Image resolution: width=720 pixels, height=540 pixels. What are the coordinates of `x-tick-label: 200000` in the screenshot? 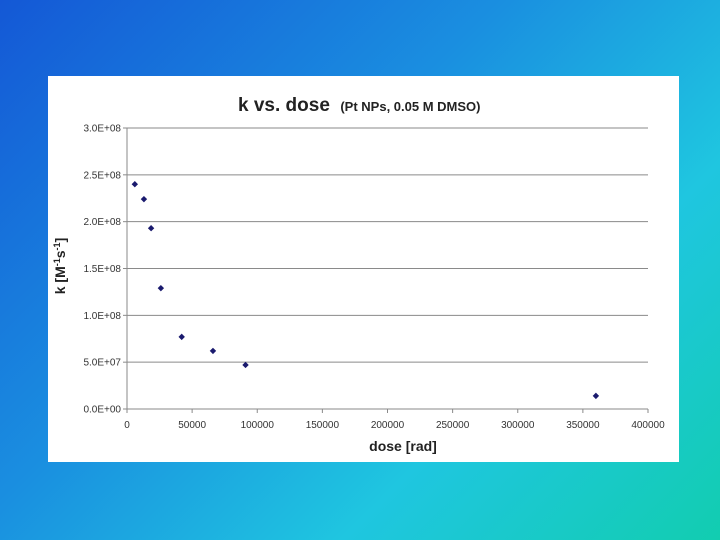 It's located at (388, 425).